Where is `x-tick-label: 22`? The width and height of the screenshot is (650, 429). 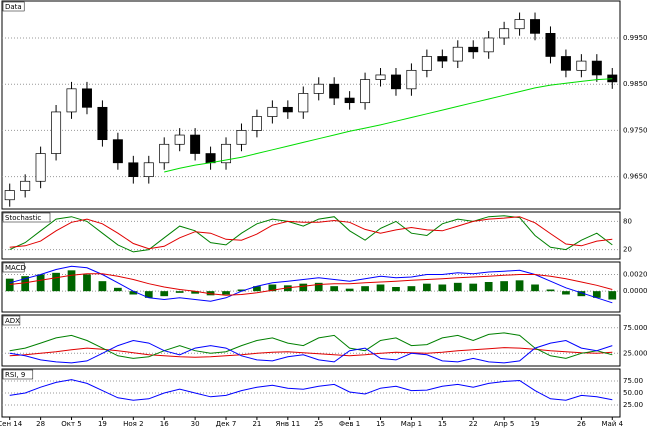
x-tick-label: 22 is located at coordinates (473, 424).